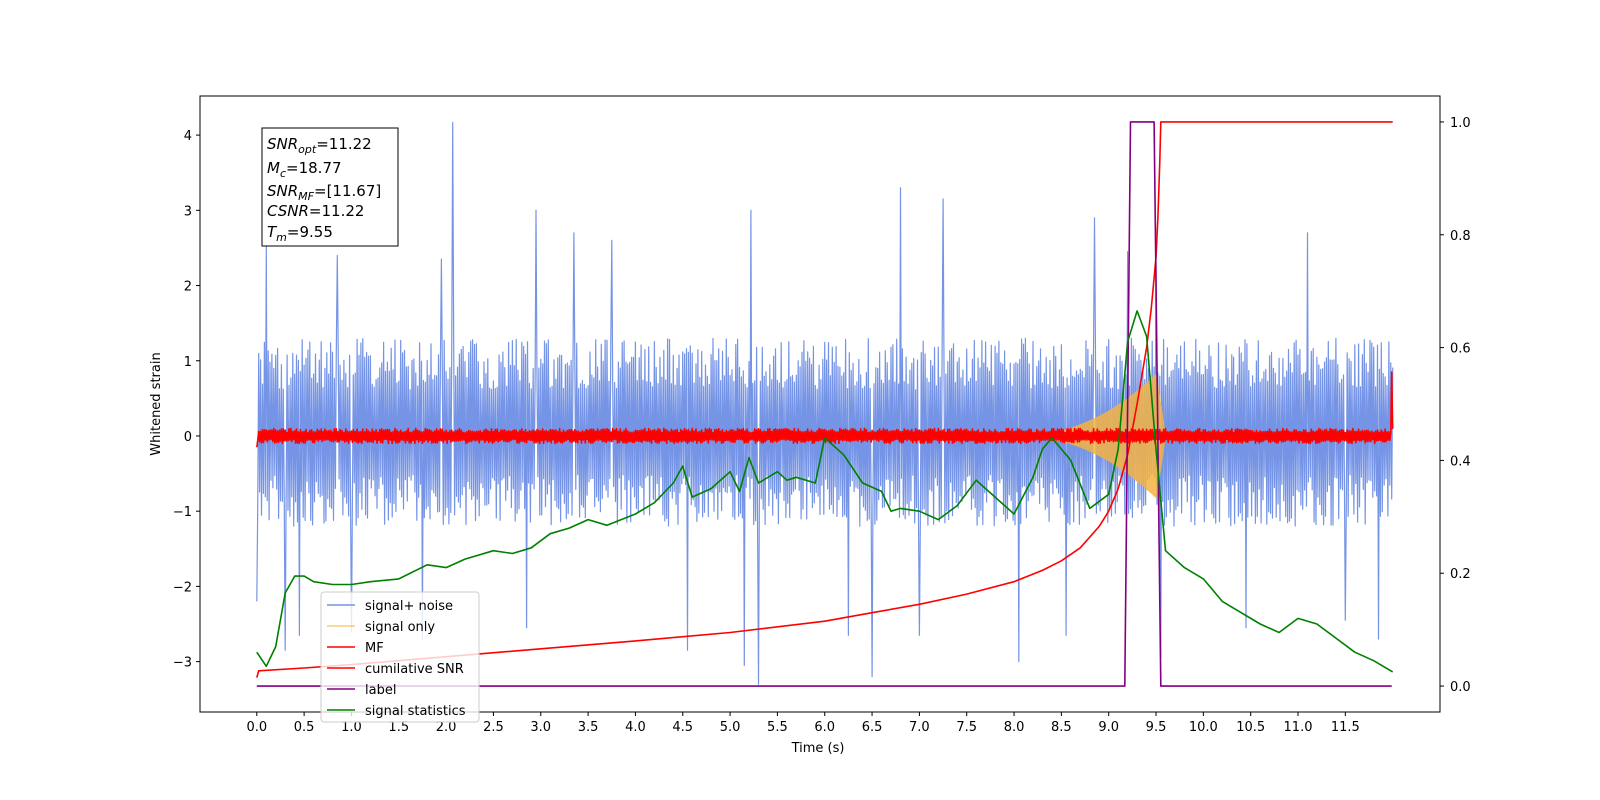 This screenshot has width=1600, height=800. What do you see at coordinates (315, 211) in the screenshot?
I see `annotation-csnr: CSNR=11.22` at bounding box center [315, 211].